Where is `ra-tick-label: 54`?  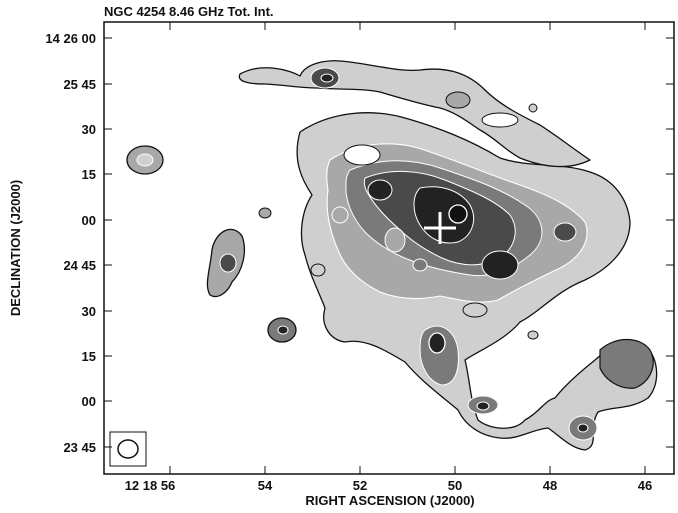
ra-tick-label: 54 is located at coordinates (265, 485).